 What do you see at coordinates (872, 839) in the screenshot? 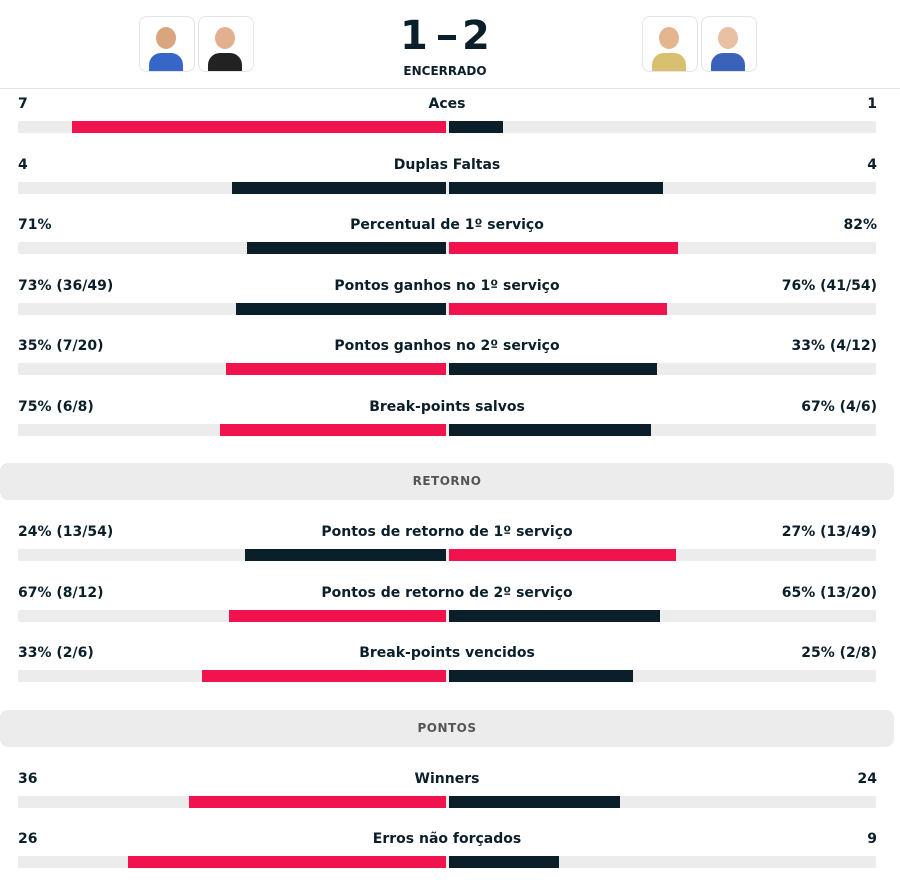
I see `away-value: 9` at bounding box center [872, 839].